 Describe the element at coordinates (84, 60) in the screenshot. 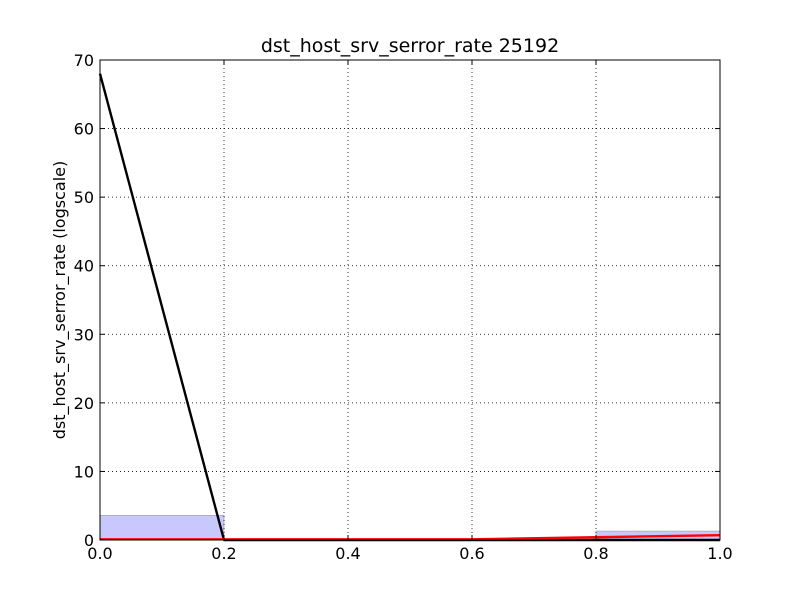

I see `y-tick-label-7: 70` at that location.